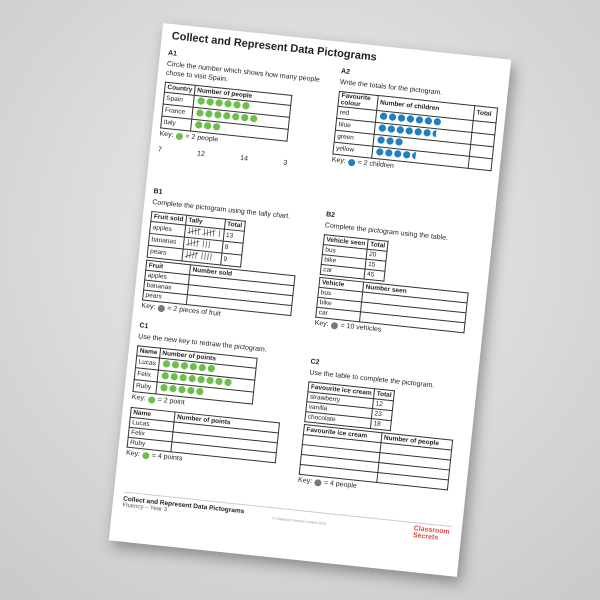 Image resolution: width=600 pixels, height=600 pixels. What do you see at coordinates (376, 165) in the screenshot?
I see `key-text: = 2 children` at bounding box center [376, 165].